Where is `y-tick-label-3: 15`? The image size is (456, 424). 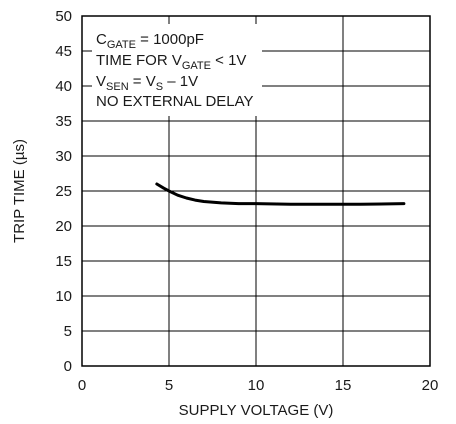
y-tick-label-3: 15 is located at coordinates (63, 261).